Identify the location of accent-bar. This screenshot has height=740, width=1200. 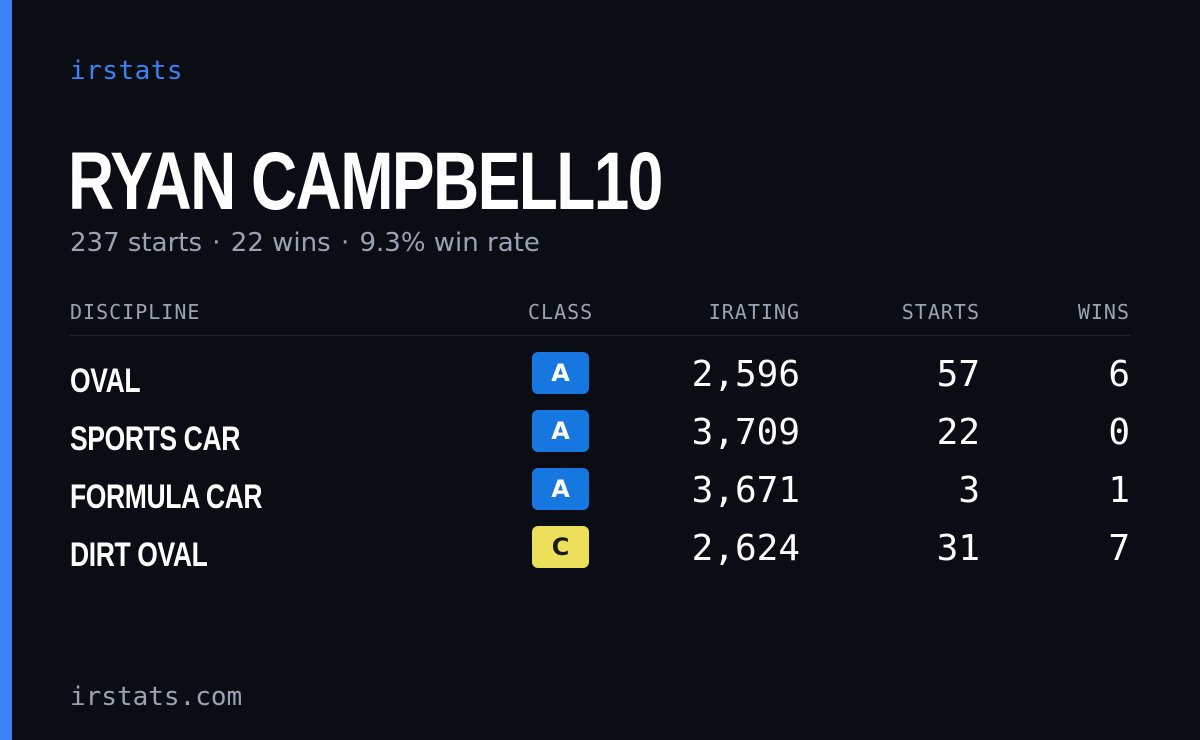
(6, 370).